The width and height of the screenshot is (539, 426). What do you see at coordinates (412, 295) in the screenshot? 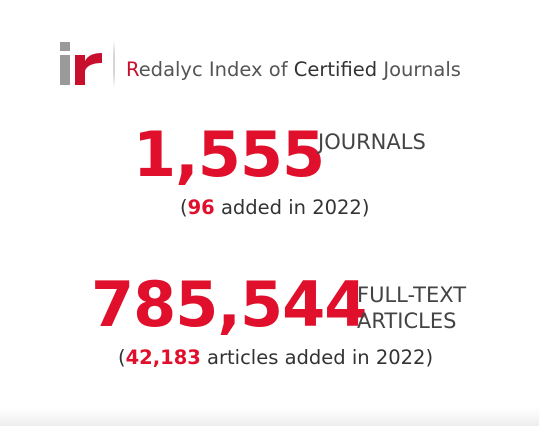
I see `articles-unit-line1: FULL-TEXT` at bounding box center [412, 295].